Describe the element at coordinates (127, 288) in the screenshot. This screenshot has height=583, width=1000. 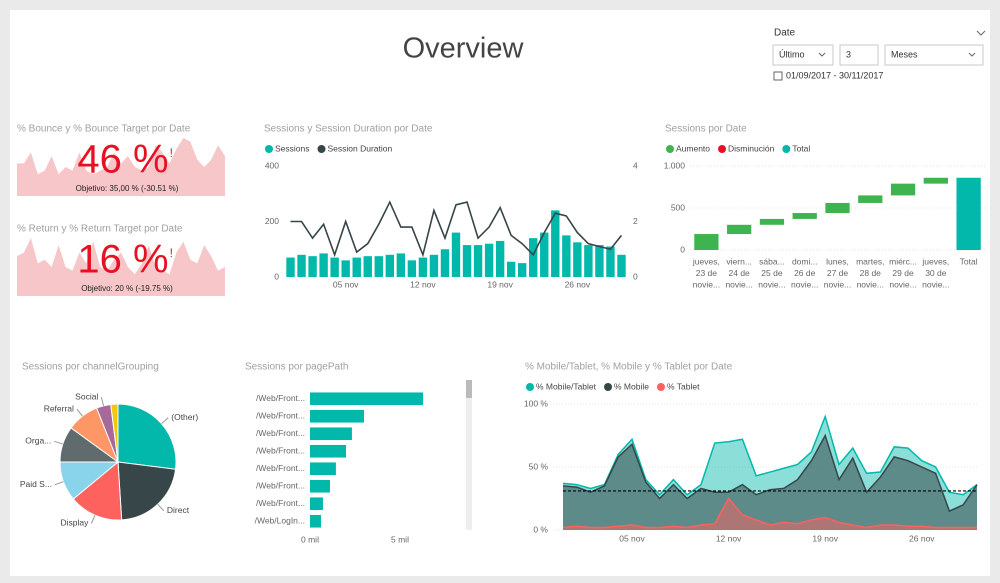
I see `kpi-goal: Objetivo: 20 % (-19.75 %)` at that location.